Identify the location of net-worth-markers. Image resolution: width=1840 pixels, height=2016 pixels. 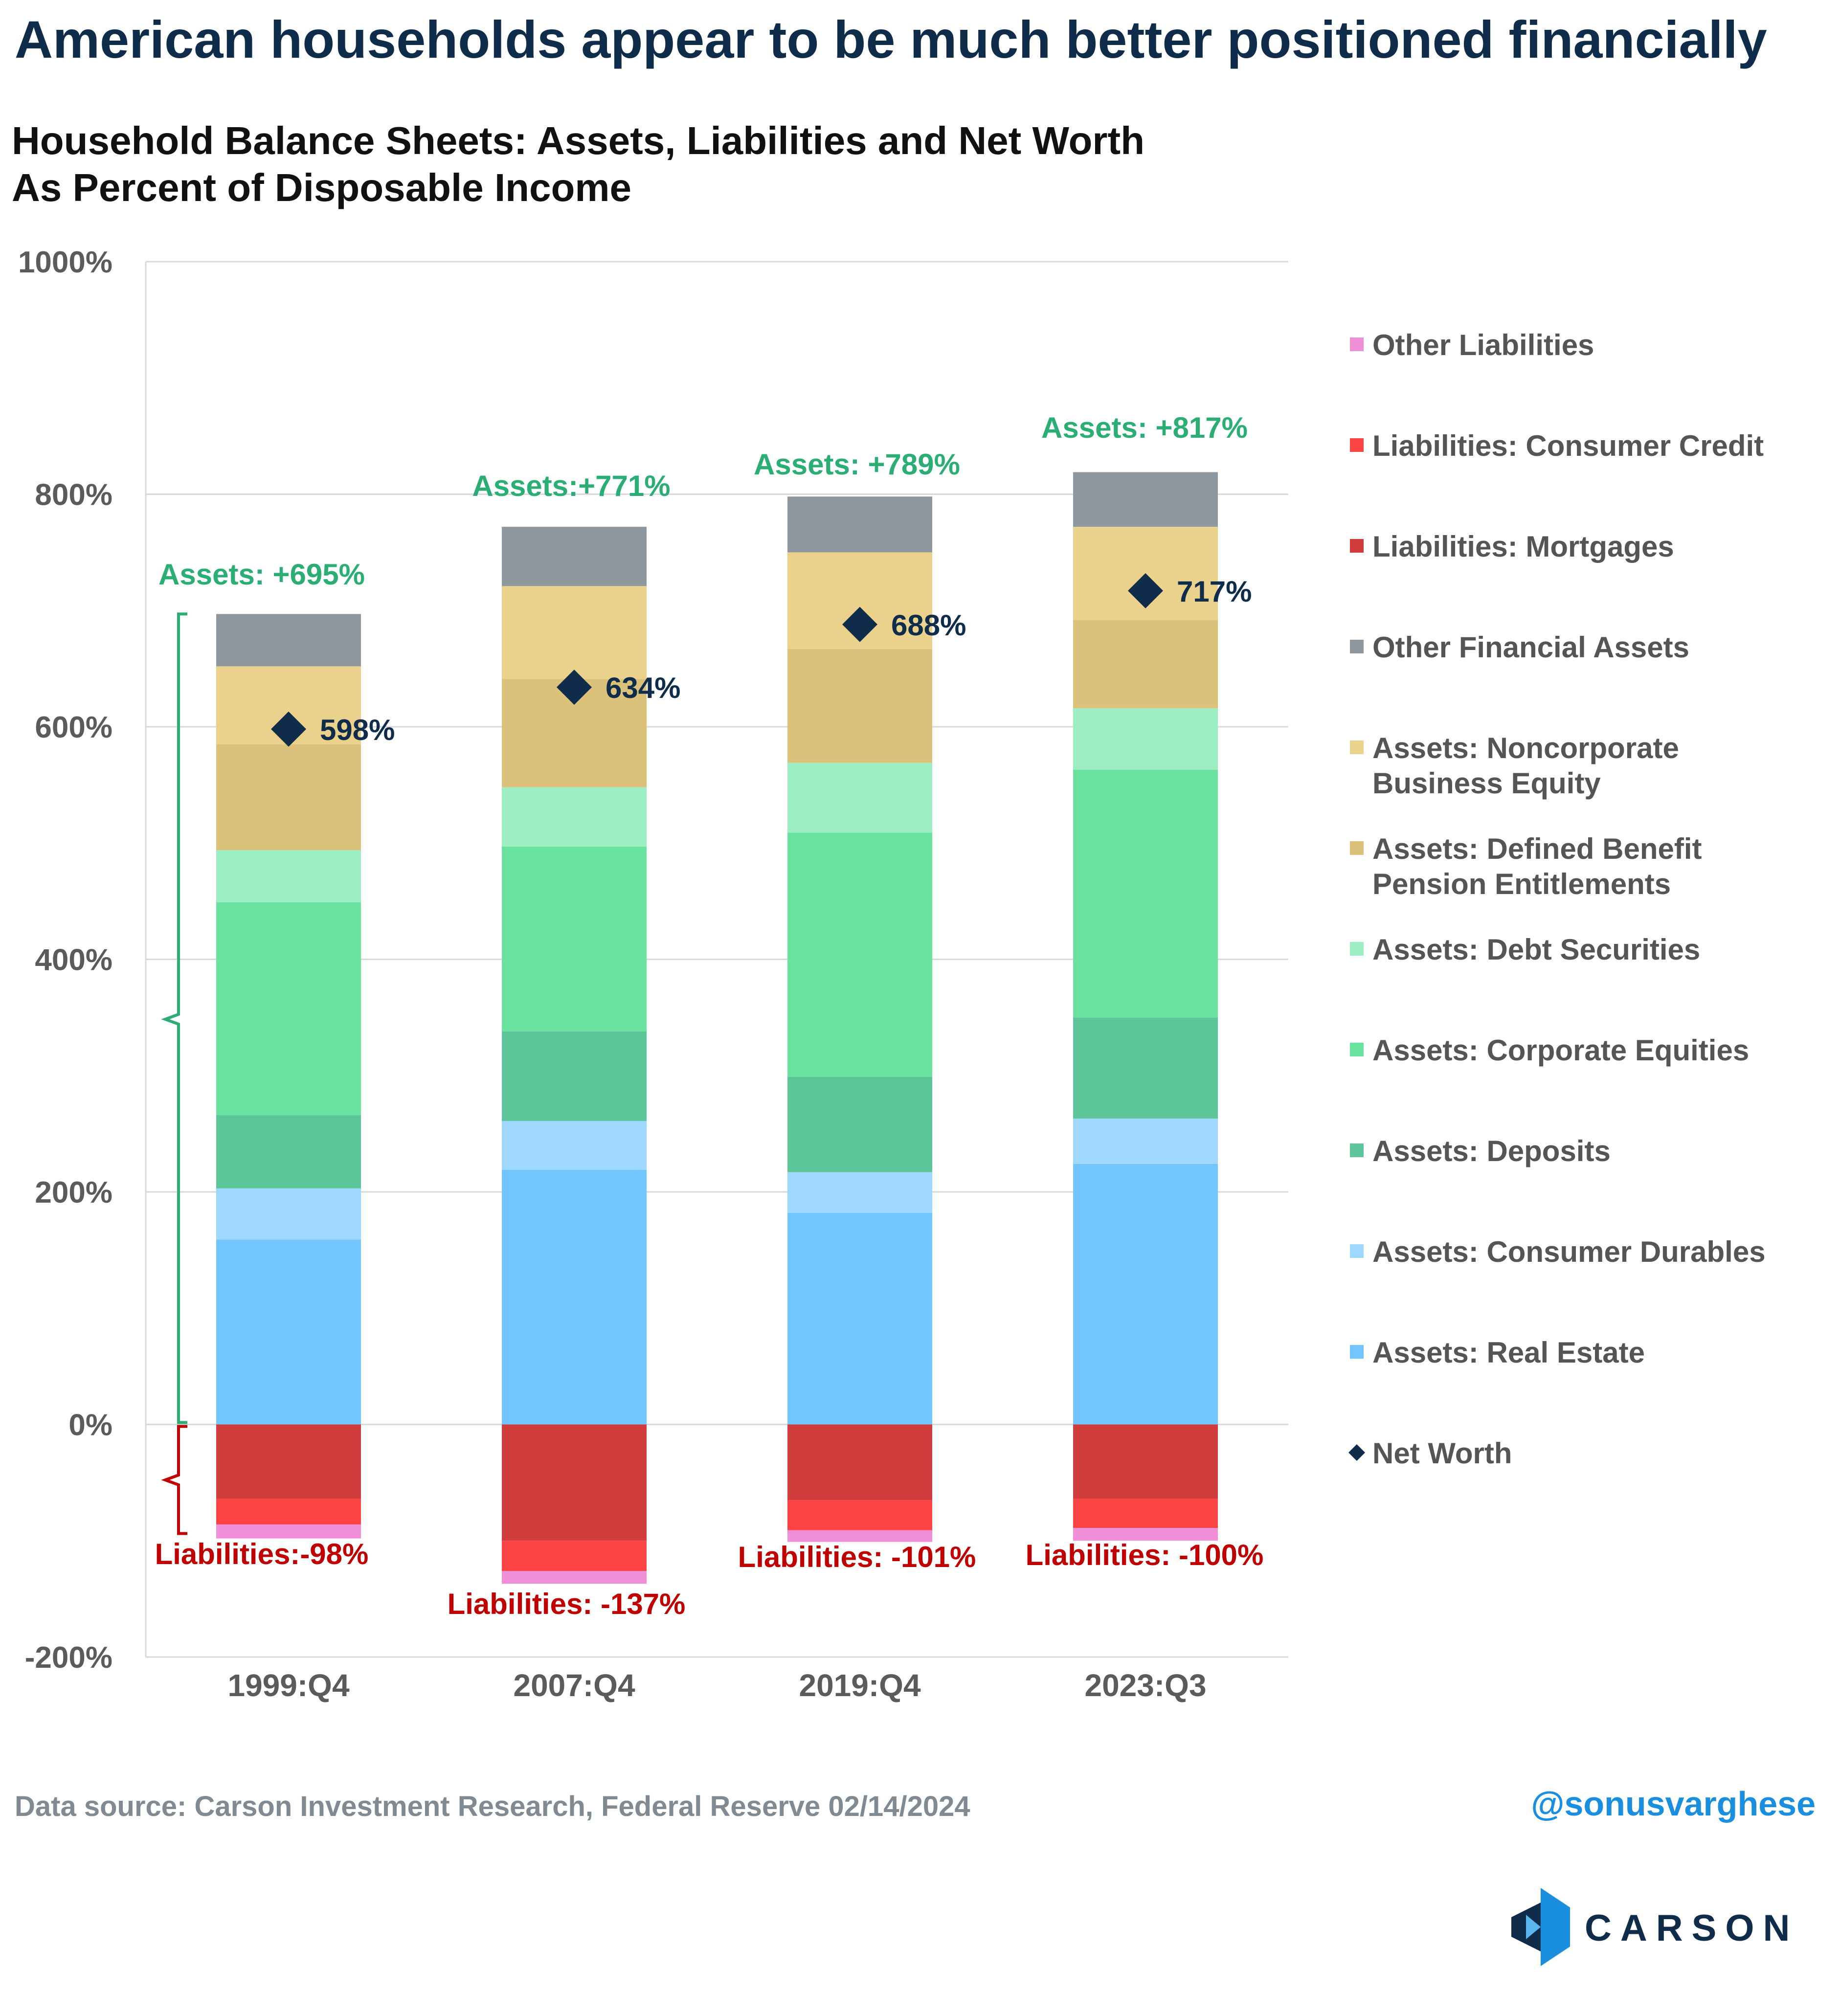
(717, 660).